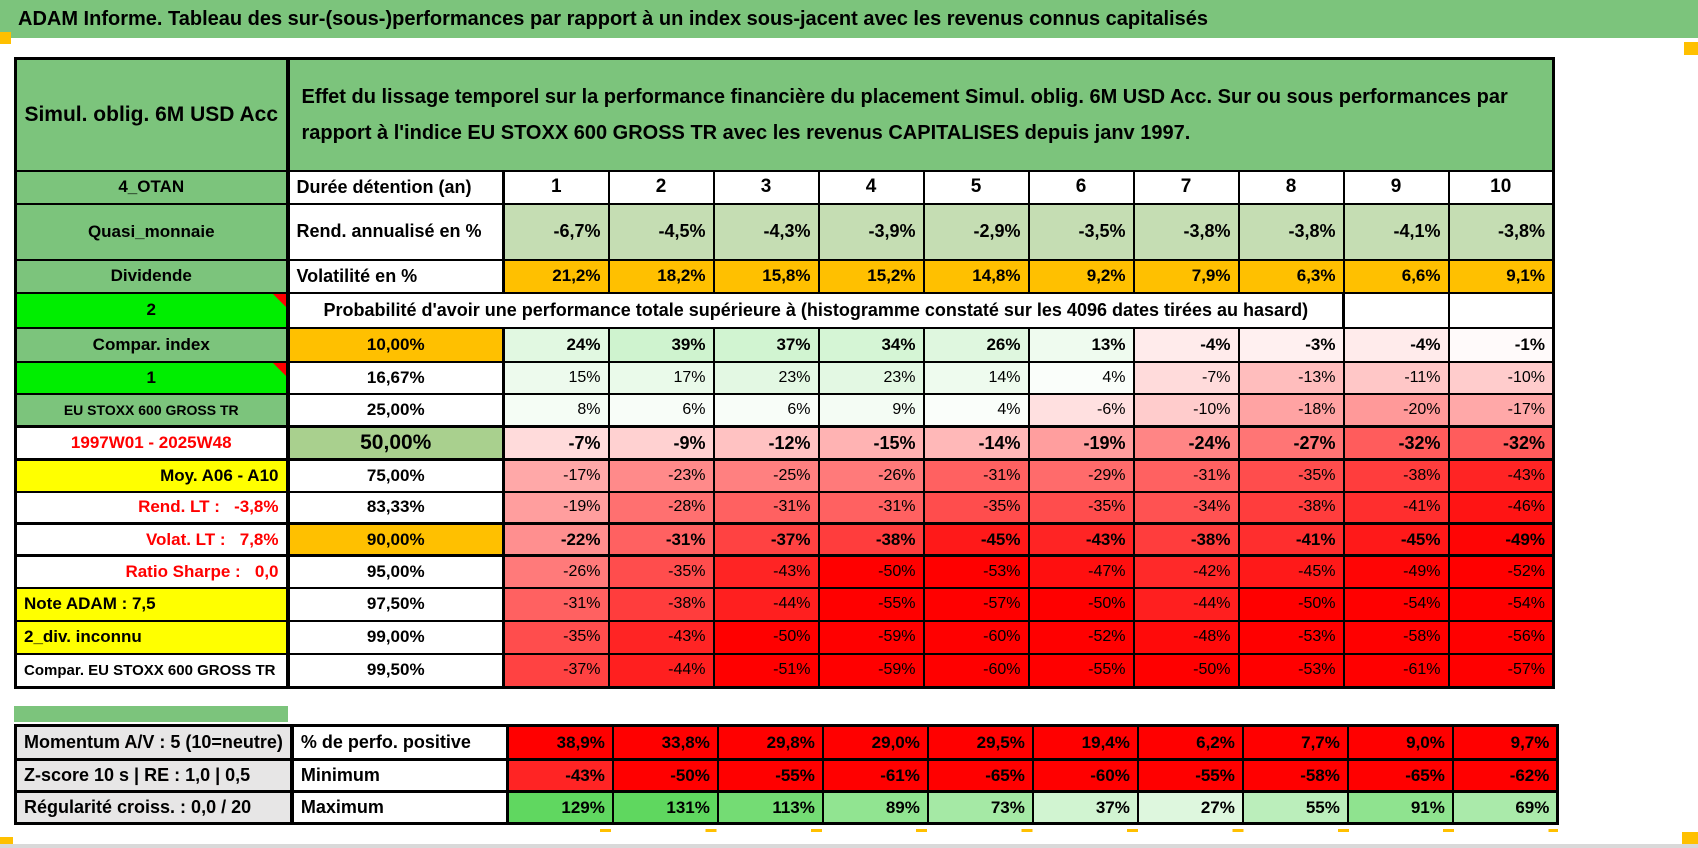 The width and height of the screenshot is (1698, 848). Describe the element at coordinates (1501, 443) in the screenshot. I see `data-cell: -32%` at that location.